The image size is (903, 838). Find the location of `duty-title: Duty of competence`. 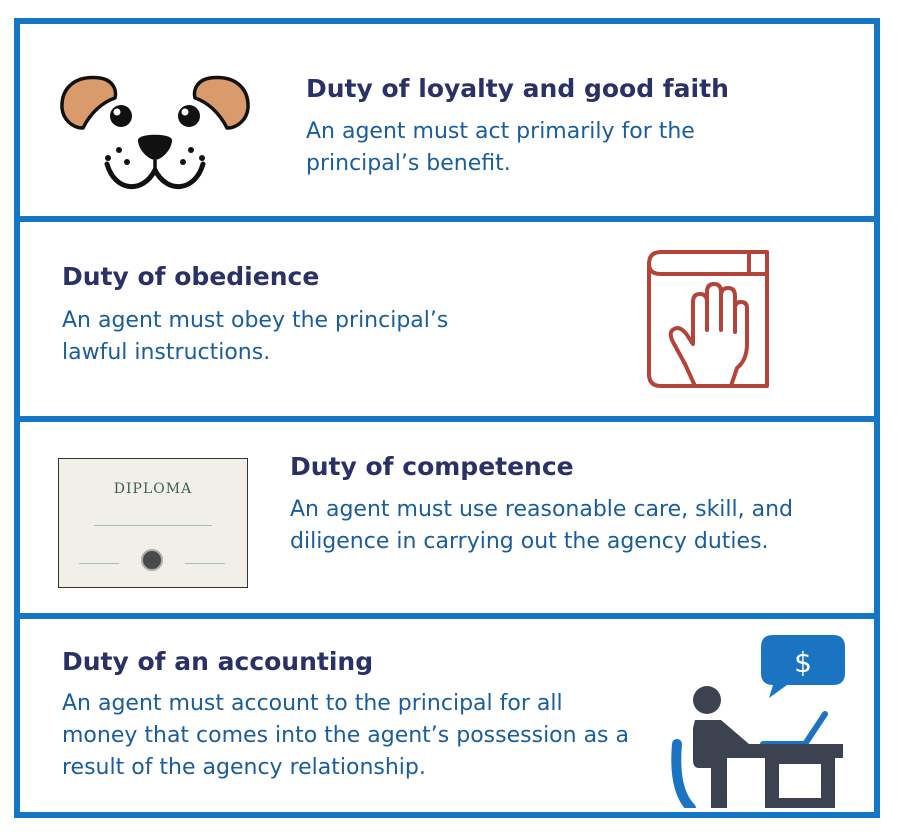

duty-title: Duty of competence is located at coordinates (432, 466).